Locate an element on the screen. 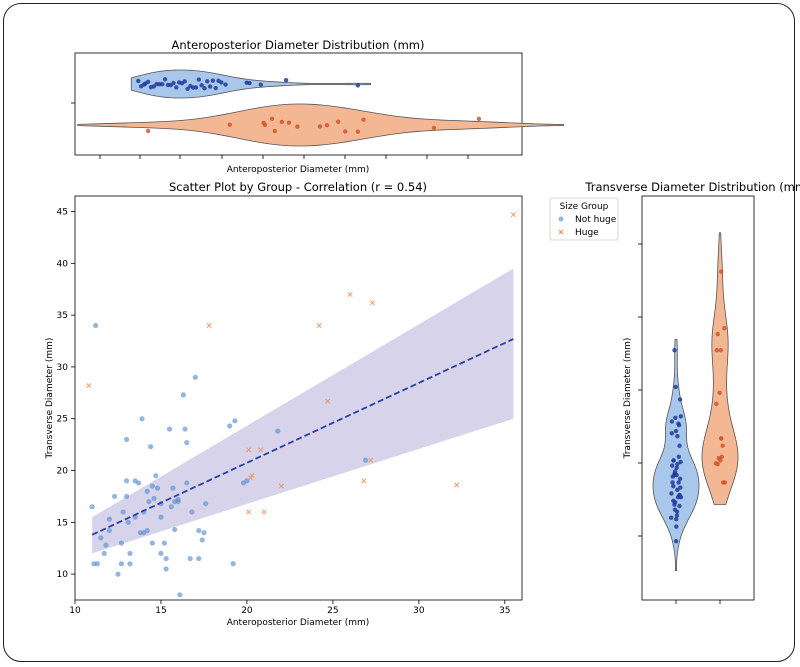 This screenshot has height=667, width=800. y-tick-label: 15 is located at coordinates (62, 523).